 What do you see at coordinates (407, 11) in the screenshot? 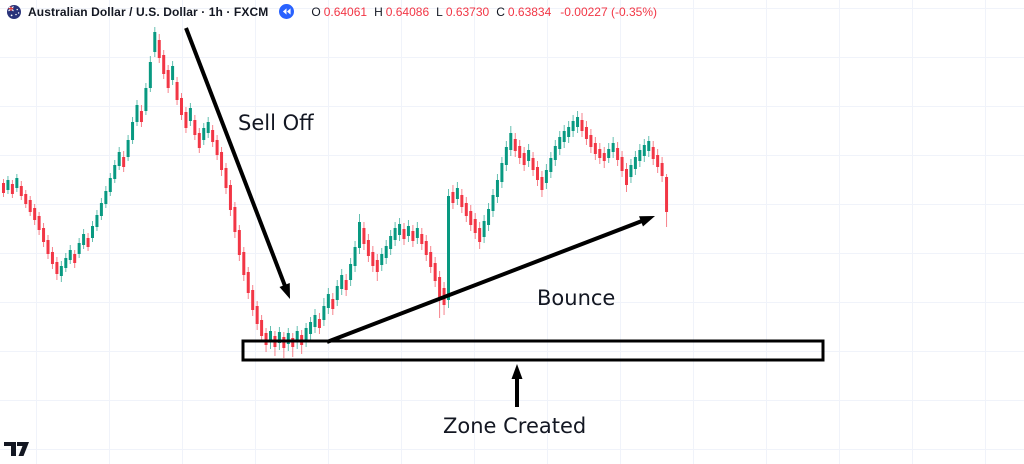
I see `high-value: 0.64086` at bounding box center [407, 11].